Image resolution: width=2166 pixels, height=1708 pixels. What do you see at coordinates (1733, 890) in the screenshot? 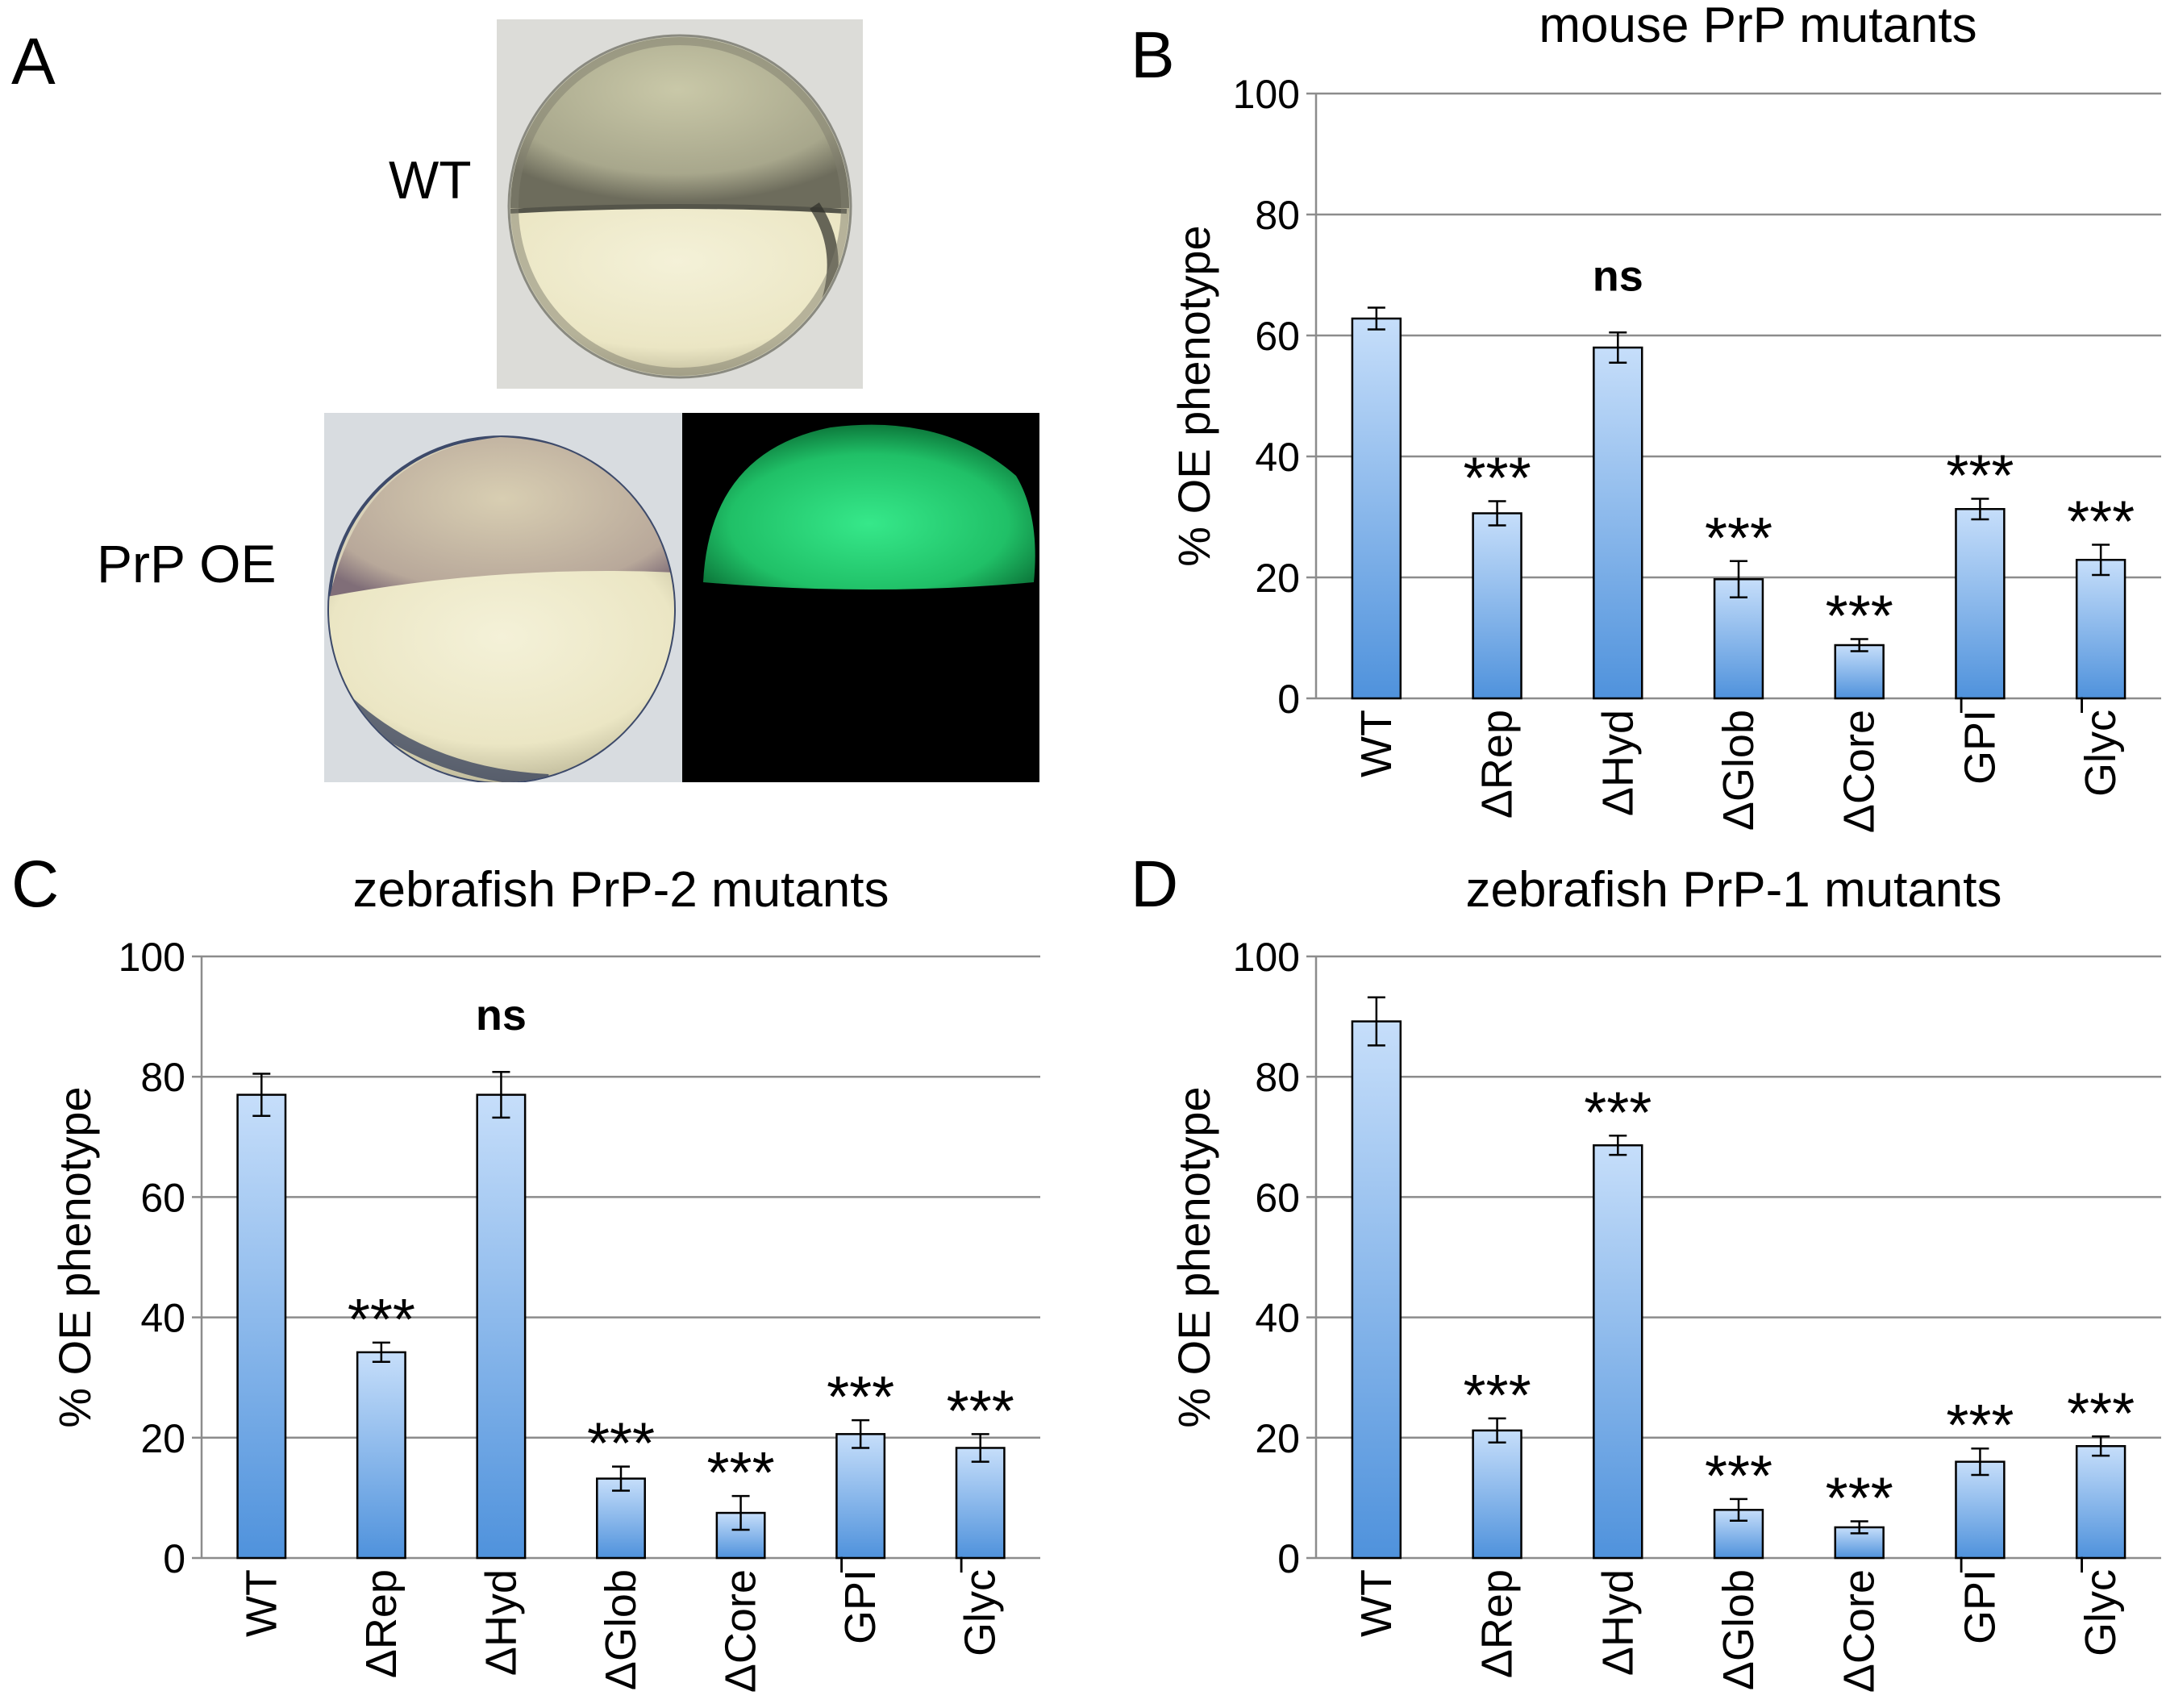
I see `chart-title: zebrafish PrP-1 mutants` at bounding box center [1733, 890].